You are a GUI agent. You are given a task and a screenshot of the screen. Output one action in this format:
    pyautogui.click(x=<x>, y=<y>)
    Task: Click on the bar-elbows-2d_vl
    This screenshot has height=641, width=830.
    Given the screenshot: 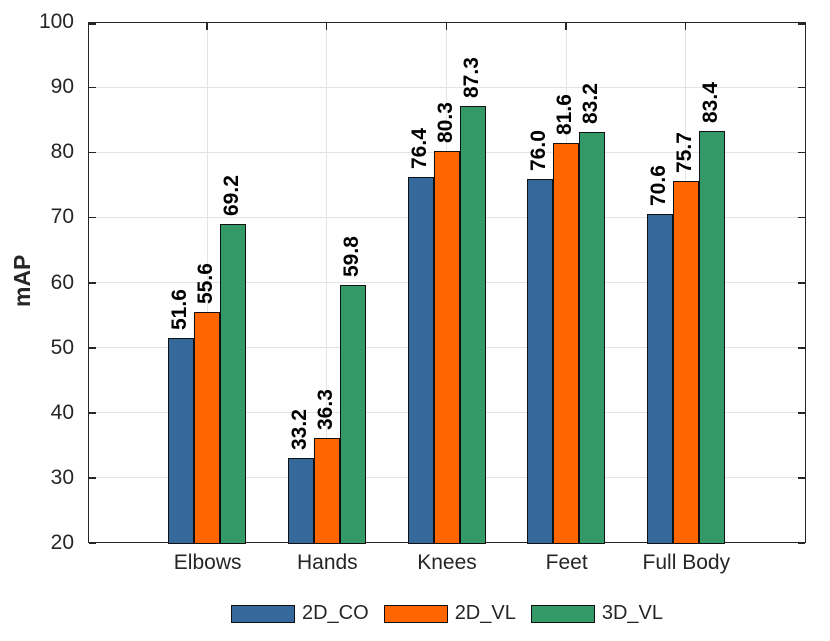 What is the action you would take?
    pyautogui.click(x=207, y=428)
    